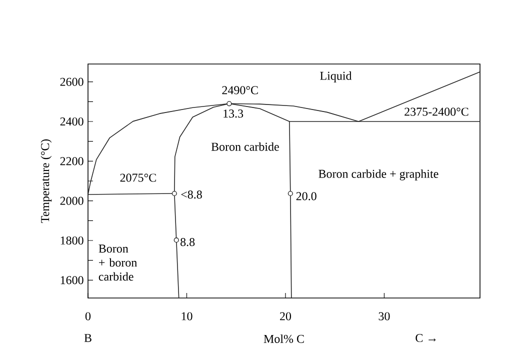  Describe the element at coordinates (138, 178) in the screenshot. I see `annotation: 2075°C` at that location.